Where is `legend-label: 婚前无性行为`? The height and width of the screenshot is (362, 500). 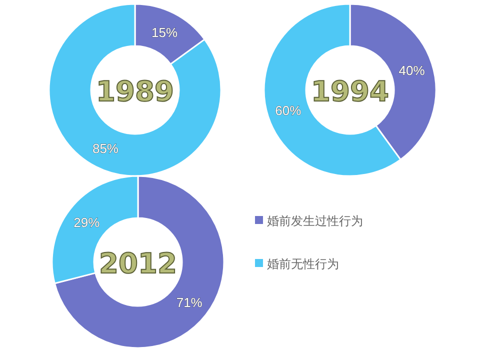 legend-label: 婚前无性行为 is located at coordinates (303, 264).